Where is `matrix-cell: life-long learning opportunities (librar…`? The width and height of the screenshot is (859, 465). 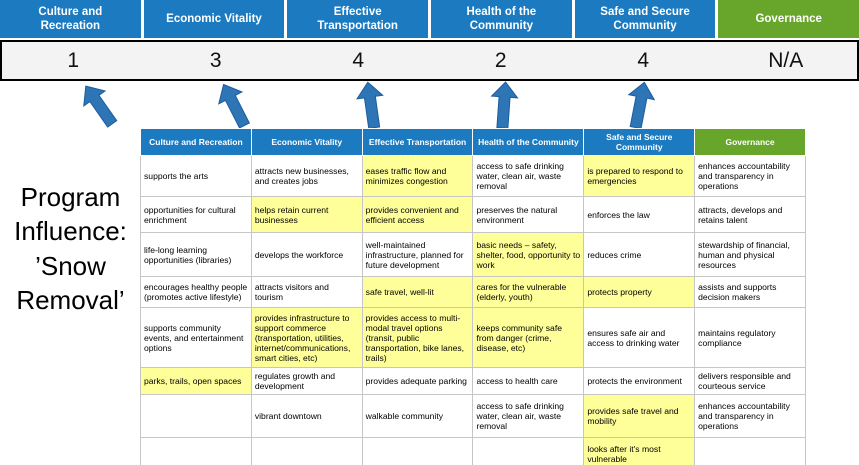
matrix-cell: life-long learning opportunities (librar… is located at coordinates (196, 255).